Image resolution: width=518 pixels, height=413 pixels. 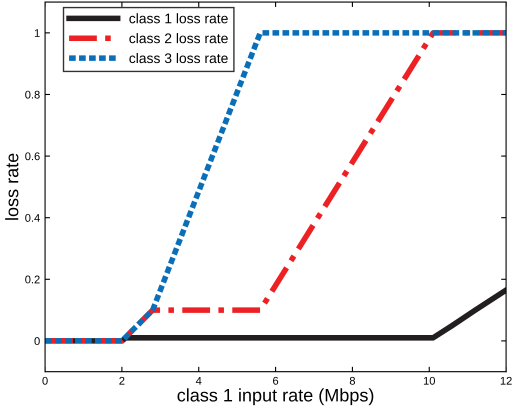 What do you see at coordinates (199, 380) in the screenshot?
I see `x-tick-label: 4` at bounding box center [199, 380].